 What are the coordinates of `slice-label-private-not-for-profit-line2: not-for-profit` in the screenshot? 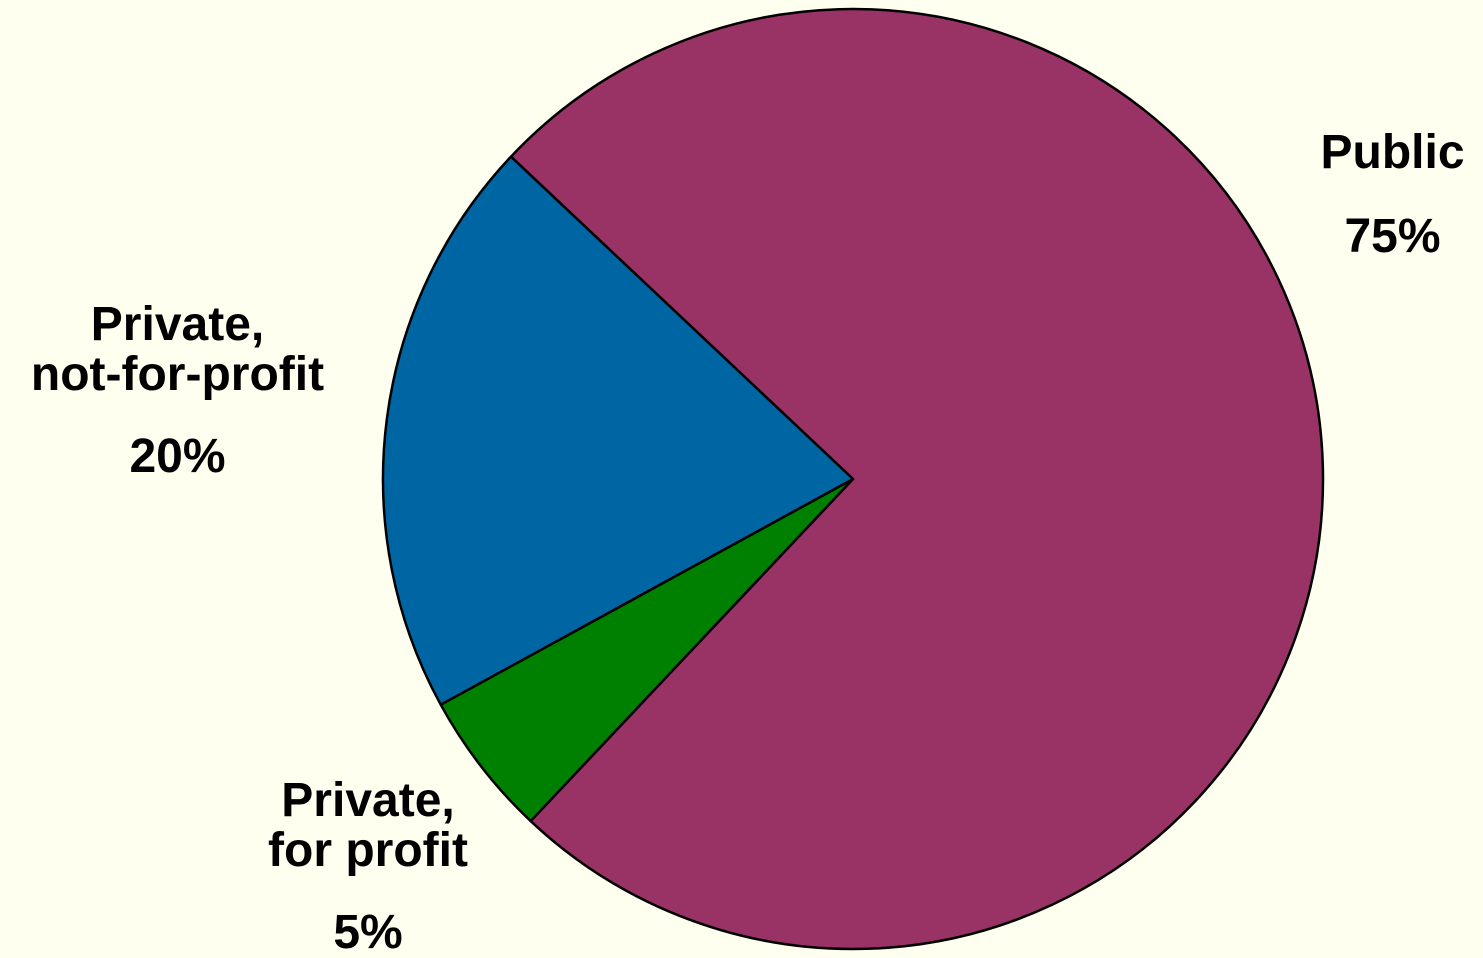 It's located at (177, 374).